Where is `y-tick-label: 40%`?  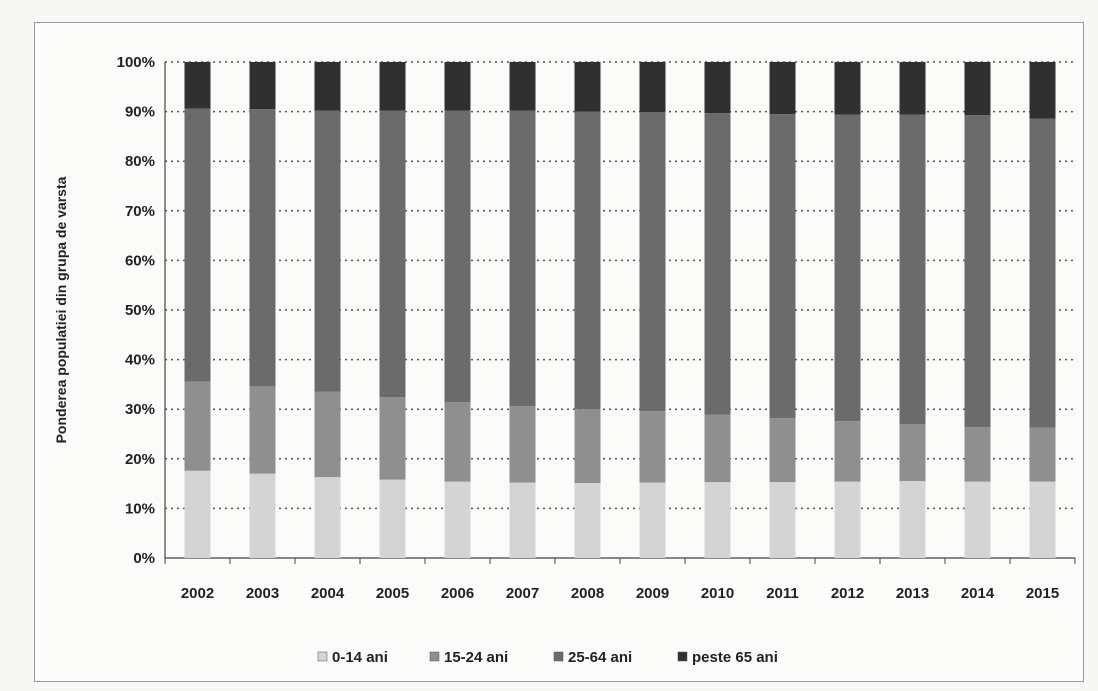
y-tick-label: 40% is located at coordinates (140, 360).